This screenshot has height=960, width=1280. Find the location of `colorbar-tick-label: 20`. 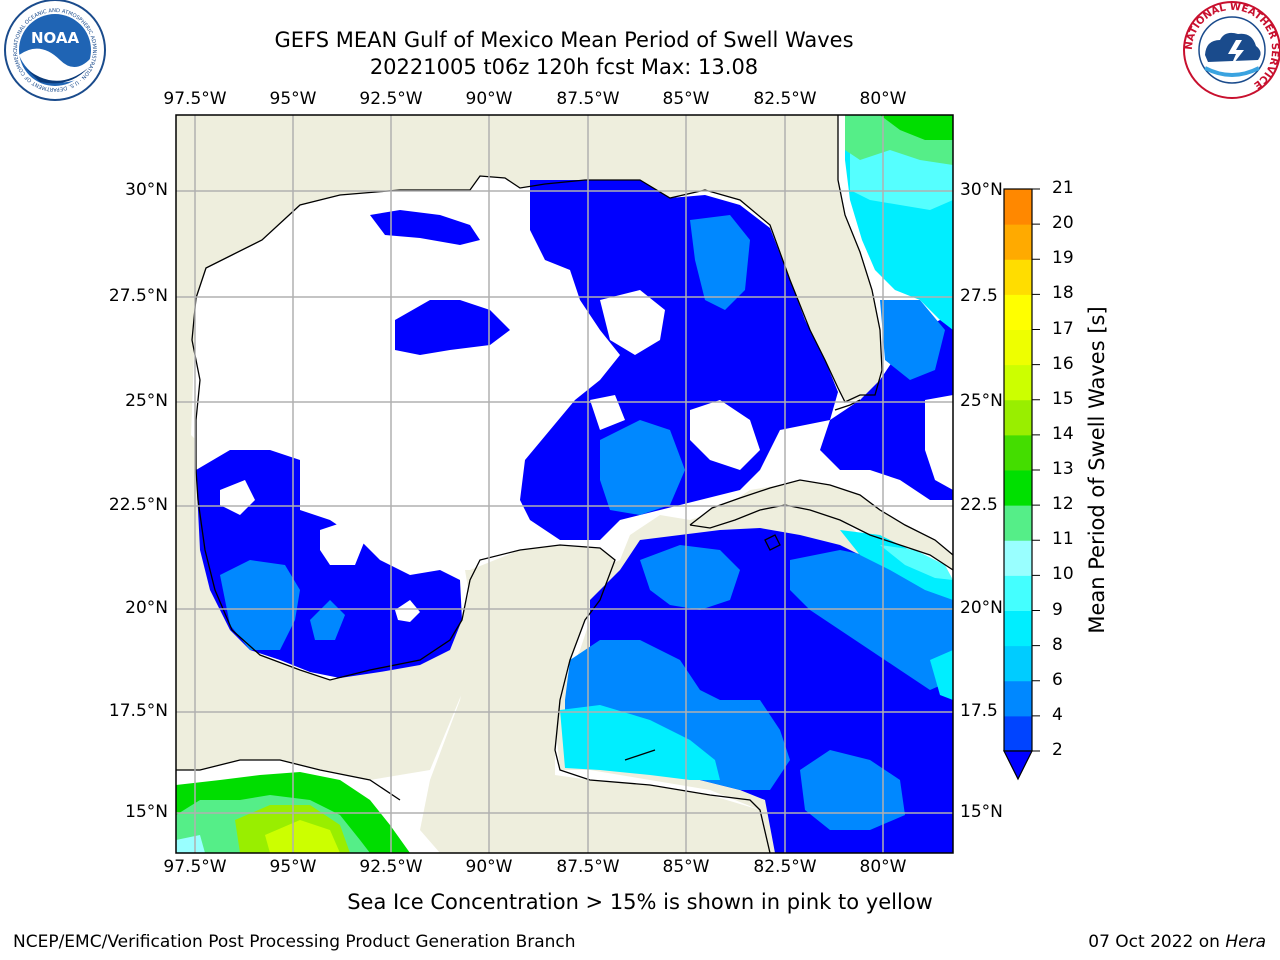

colorbar-tick-label: 20 is located at coordinates (1063, 223).